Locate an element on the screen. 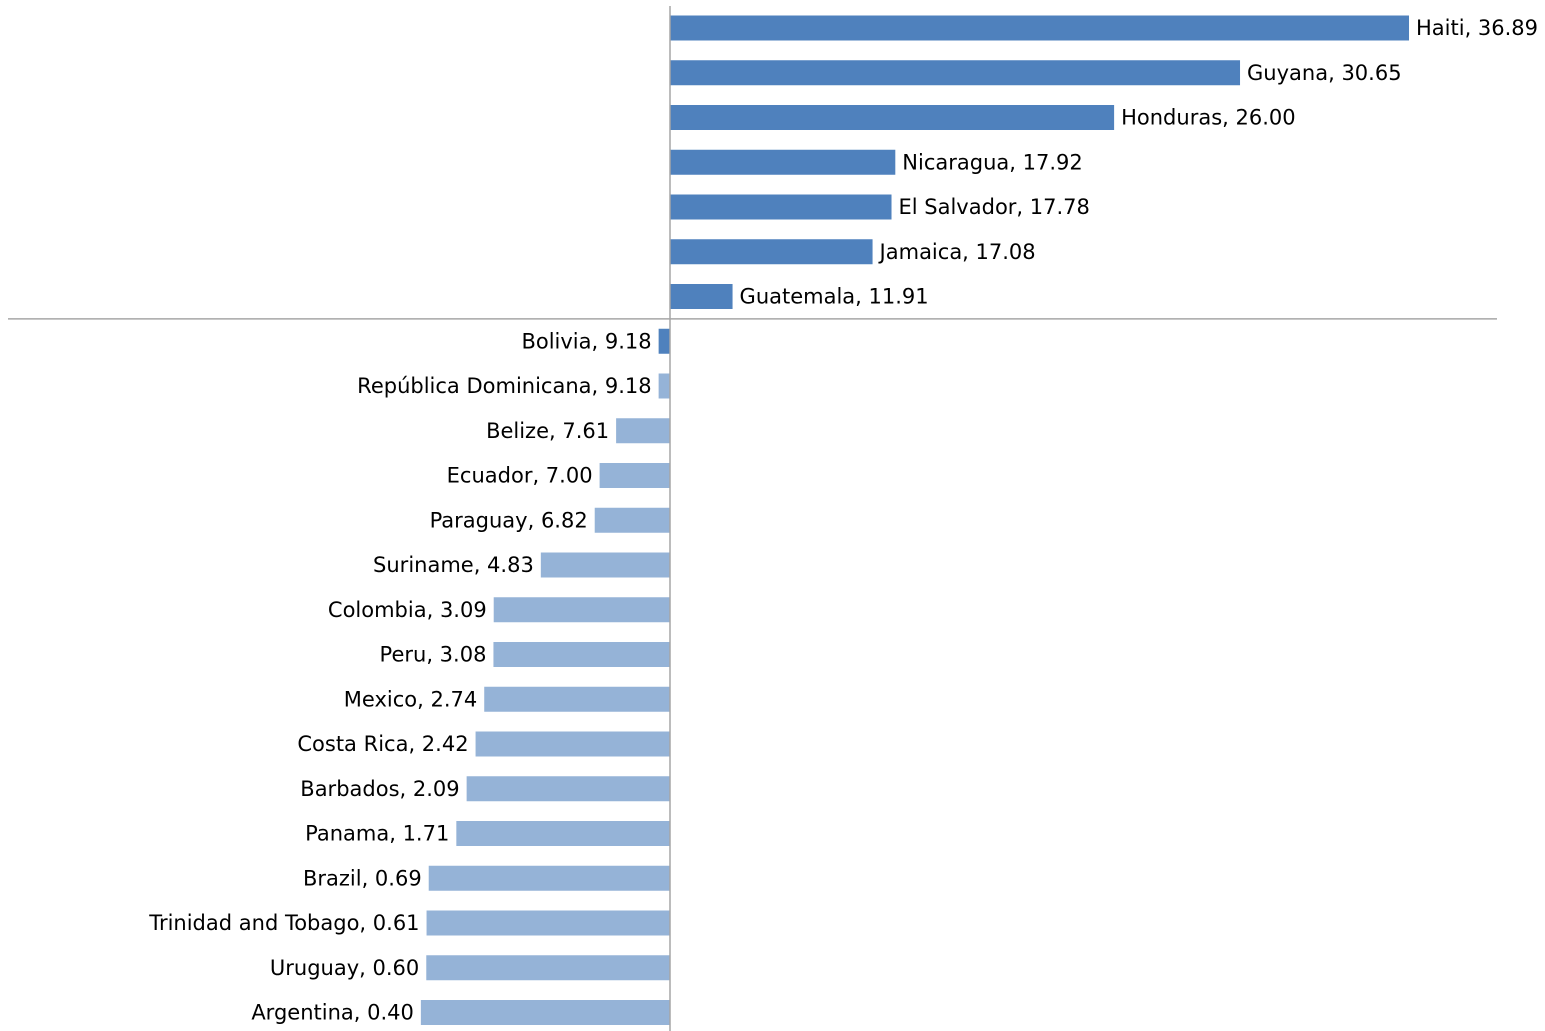  bar-ecuador is located at coordinates (634, 475).